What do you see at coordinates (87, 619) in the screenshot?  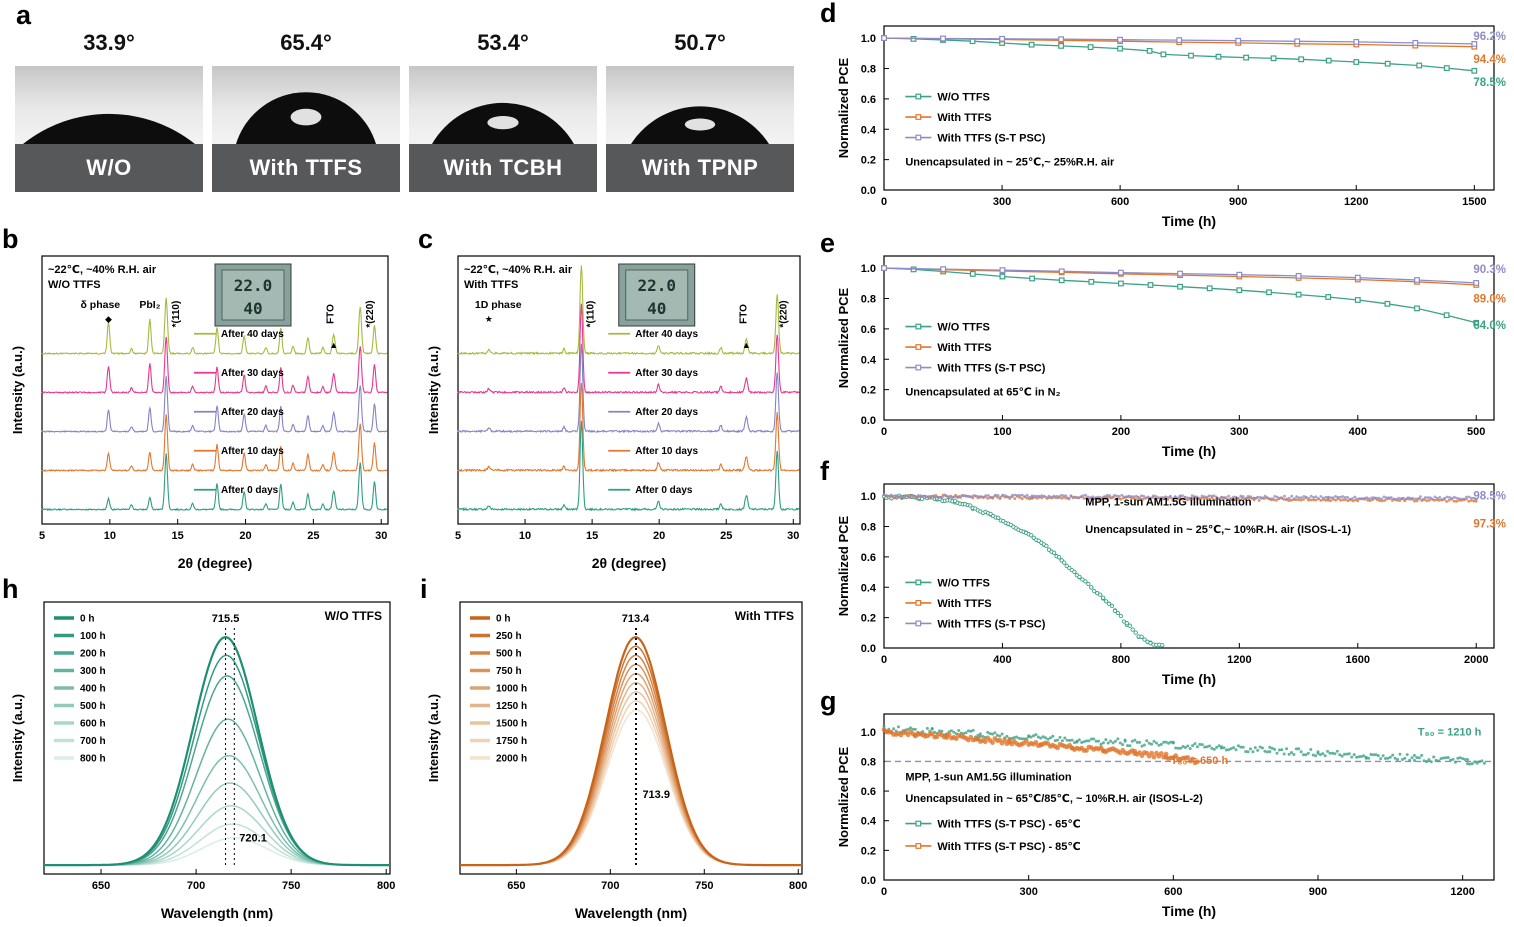 I see `svg-text: 0 h` at bounding box center [87, 619].